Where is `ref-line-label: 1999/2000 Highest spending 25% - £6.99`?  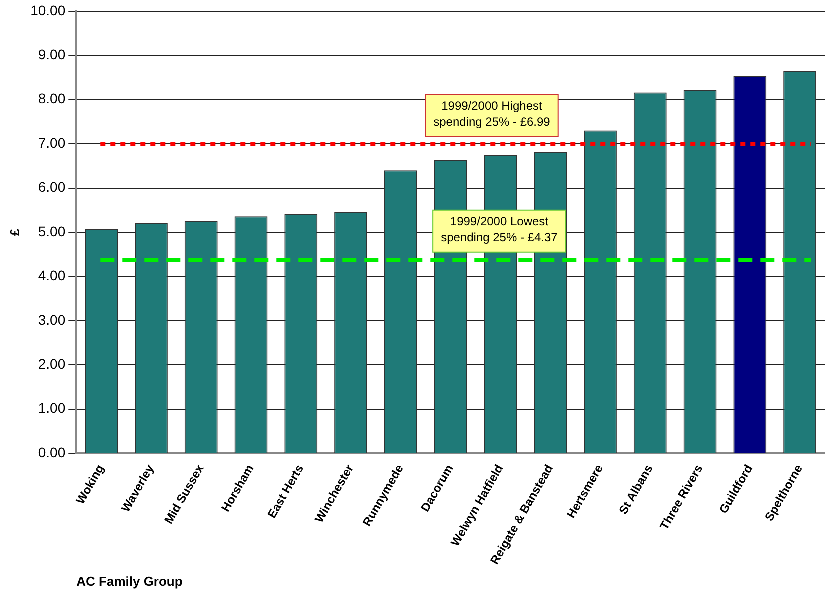 ref-line-label: 1999/2000 Highest spending 25% - £6.99 is located at coordinates (492, 113).